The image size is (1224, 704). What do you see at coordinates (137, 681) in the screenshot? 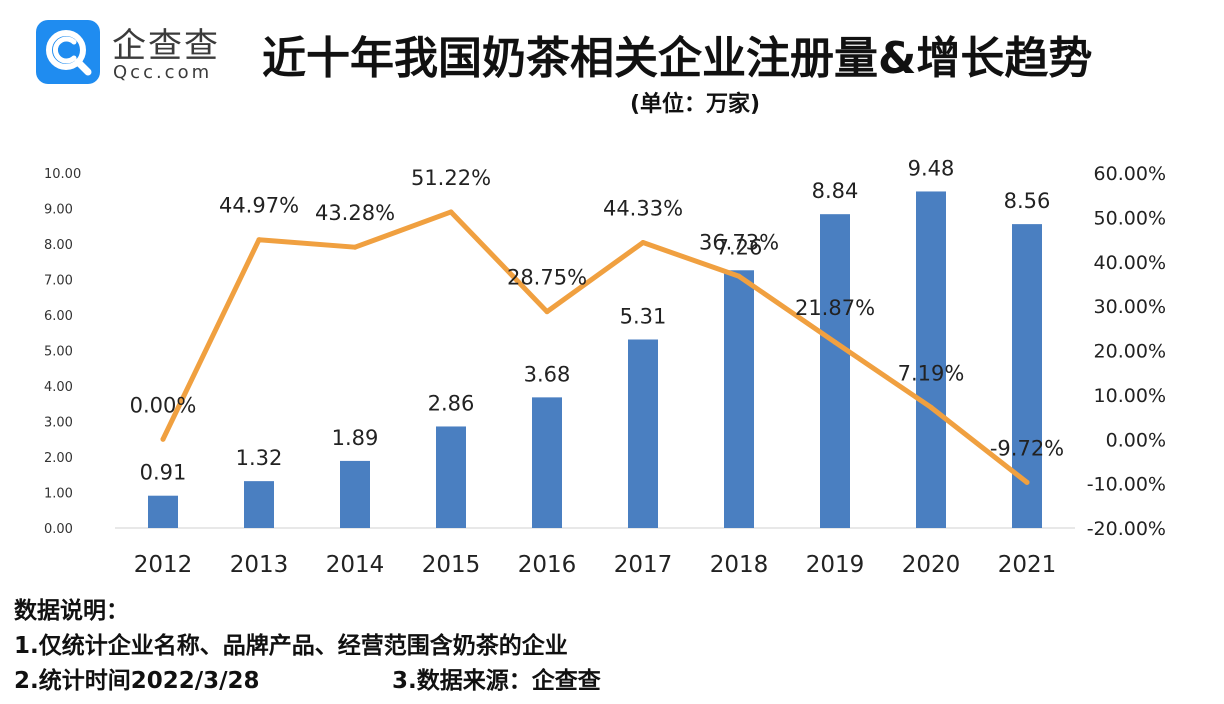
I see `notes-line-2: 2.统计时间2022/3/28` at bounding box center [137, 681].